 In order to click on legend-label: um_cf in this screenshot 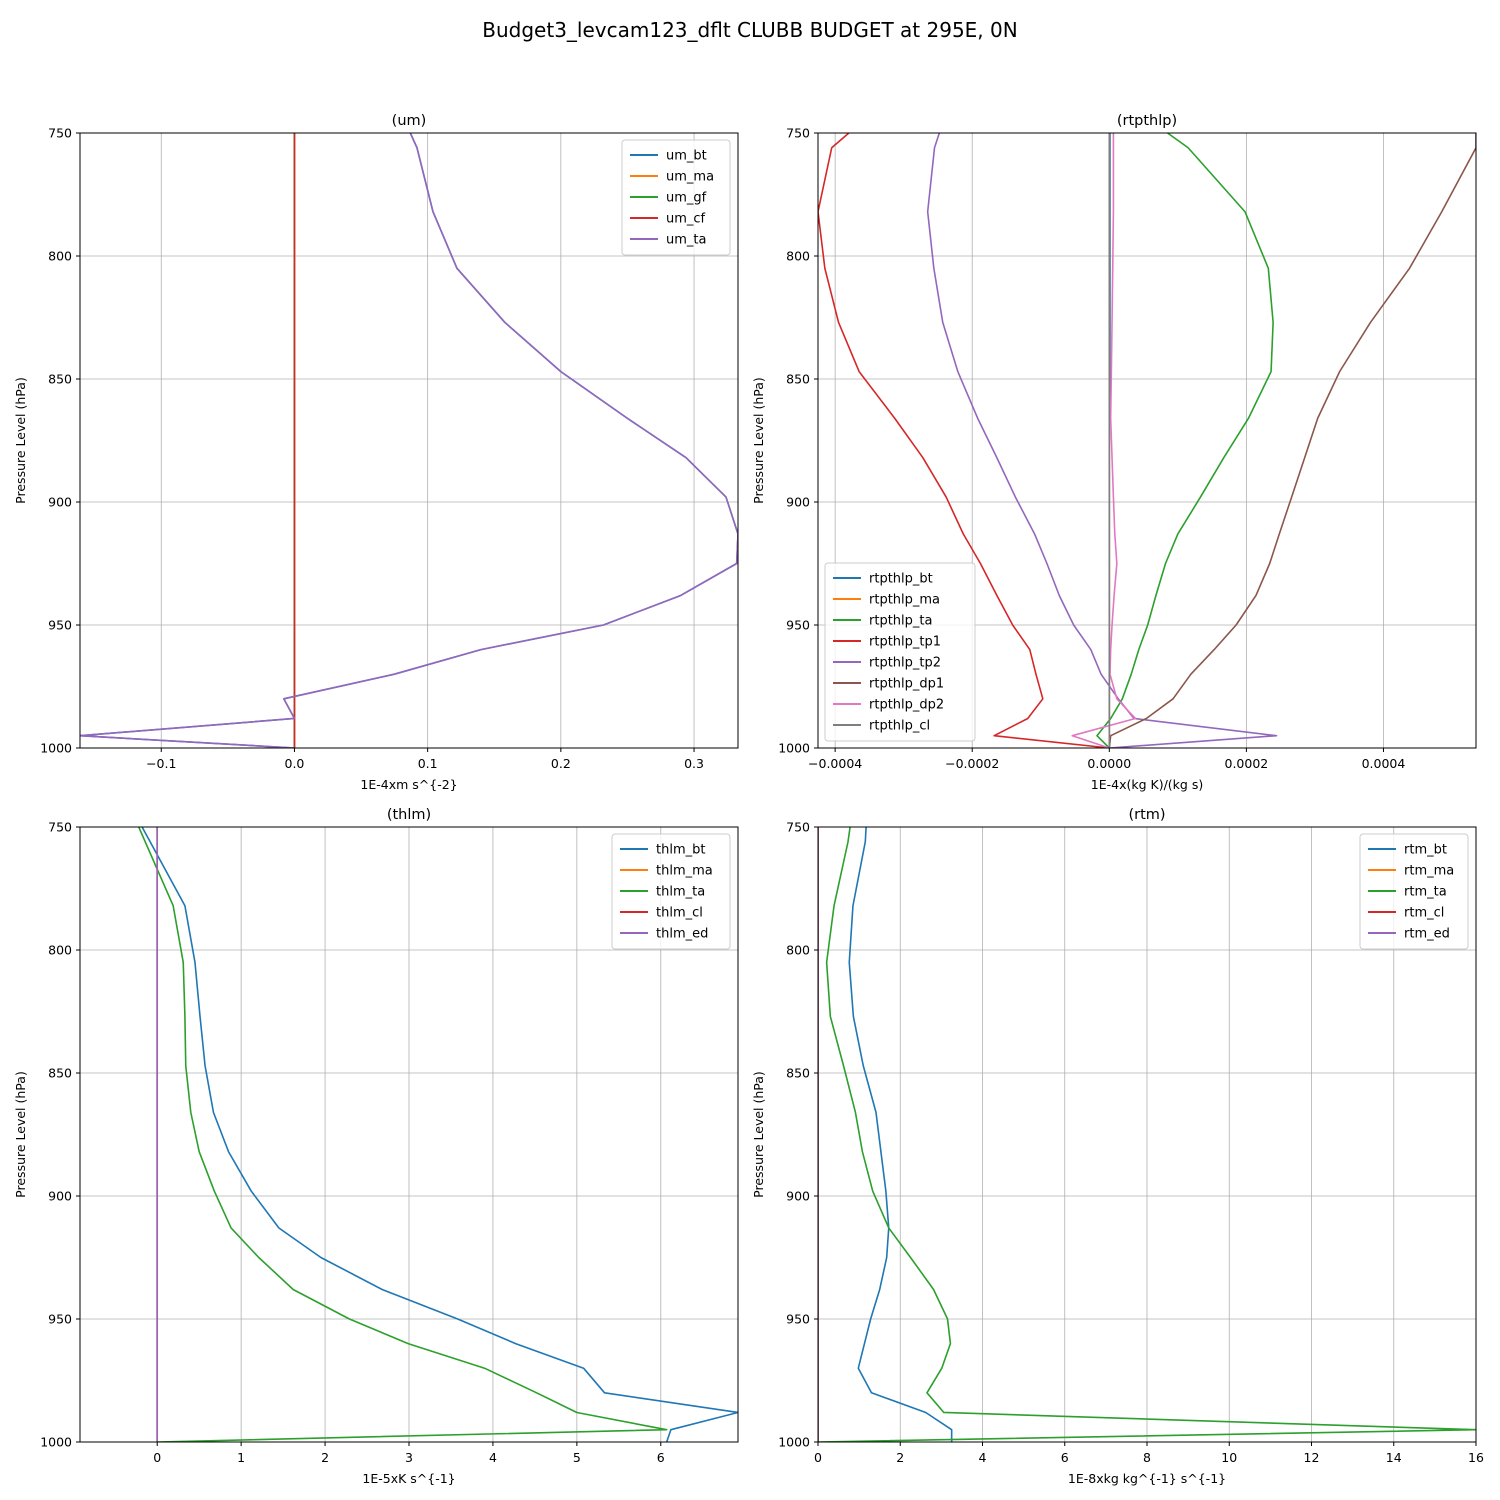, I will do `click(686, 219)`.